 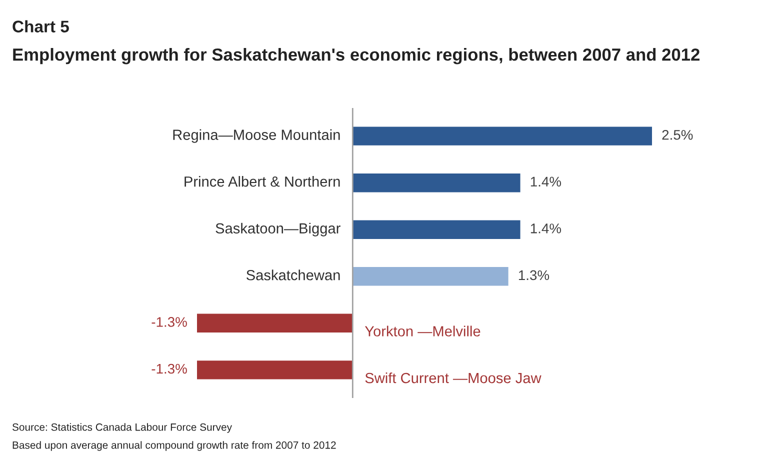 I want to click on y-tick-label: Prince Albert & Northern, so click(x=262, y=181).